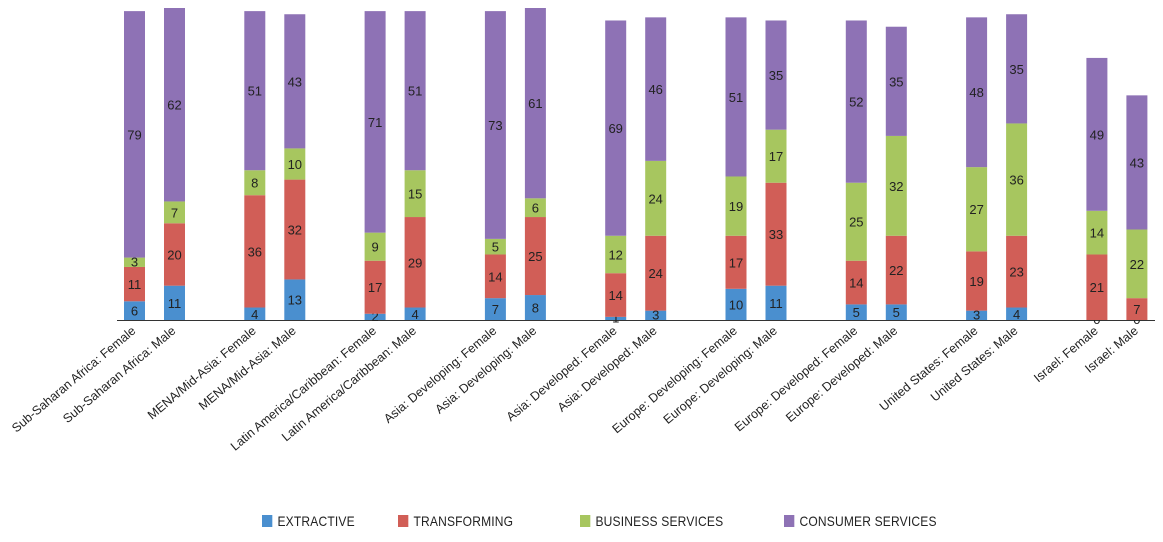 This screenshot has width=1163, height=542. I want to click on data-label: 25, so click(535, 256).